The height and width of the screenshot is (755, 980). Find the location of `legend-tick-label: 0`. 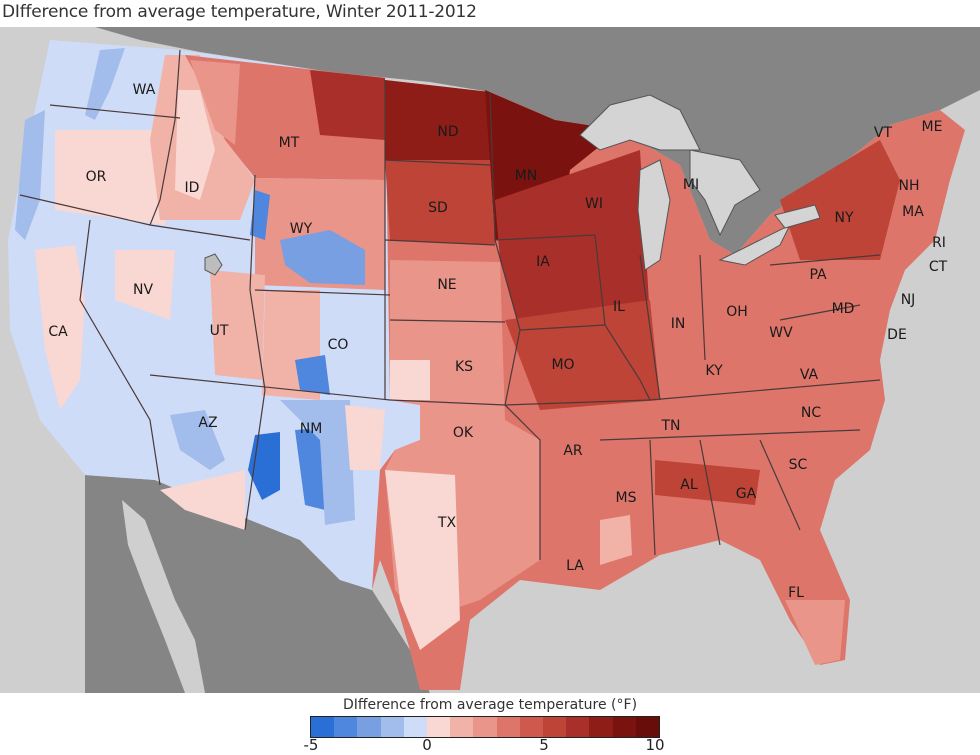

legend-tick-label: 0 is located at coordinates (427, 745).